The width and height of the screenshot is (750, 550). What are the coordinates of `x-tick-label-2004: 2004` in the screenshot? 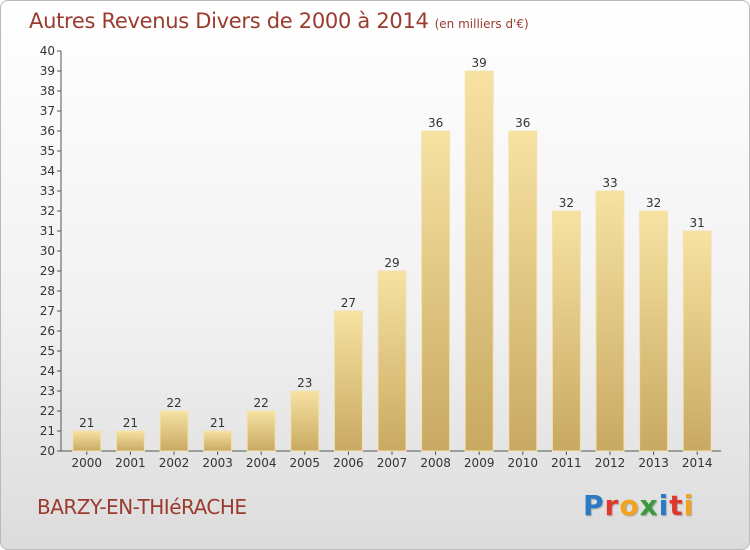 It's located at (261, 463).